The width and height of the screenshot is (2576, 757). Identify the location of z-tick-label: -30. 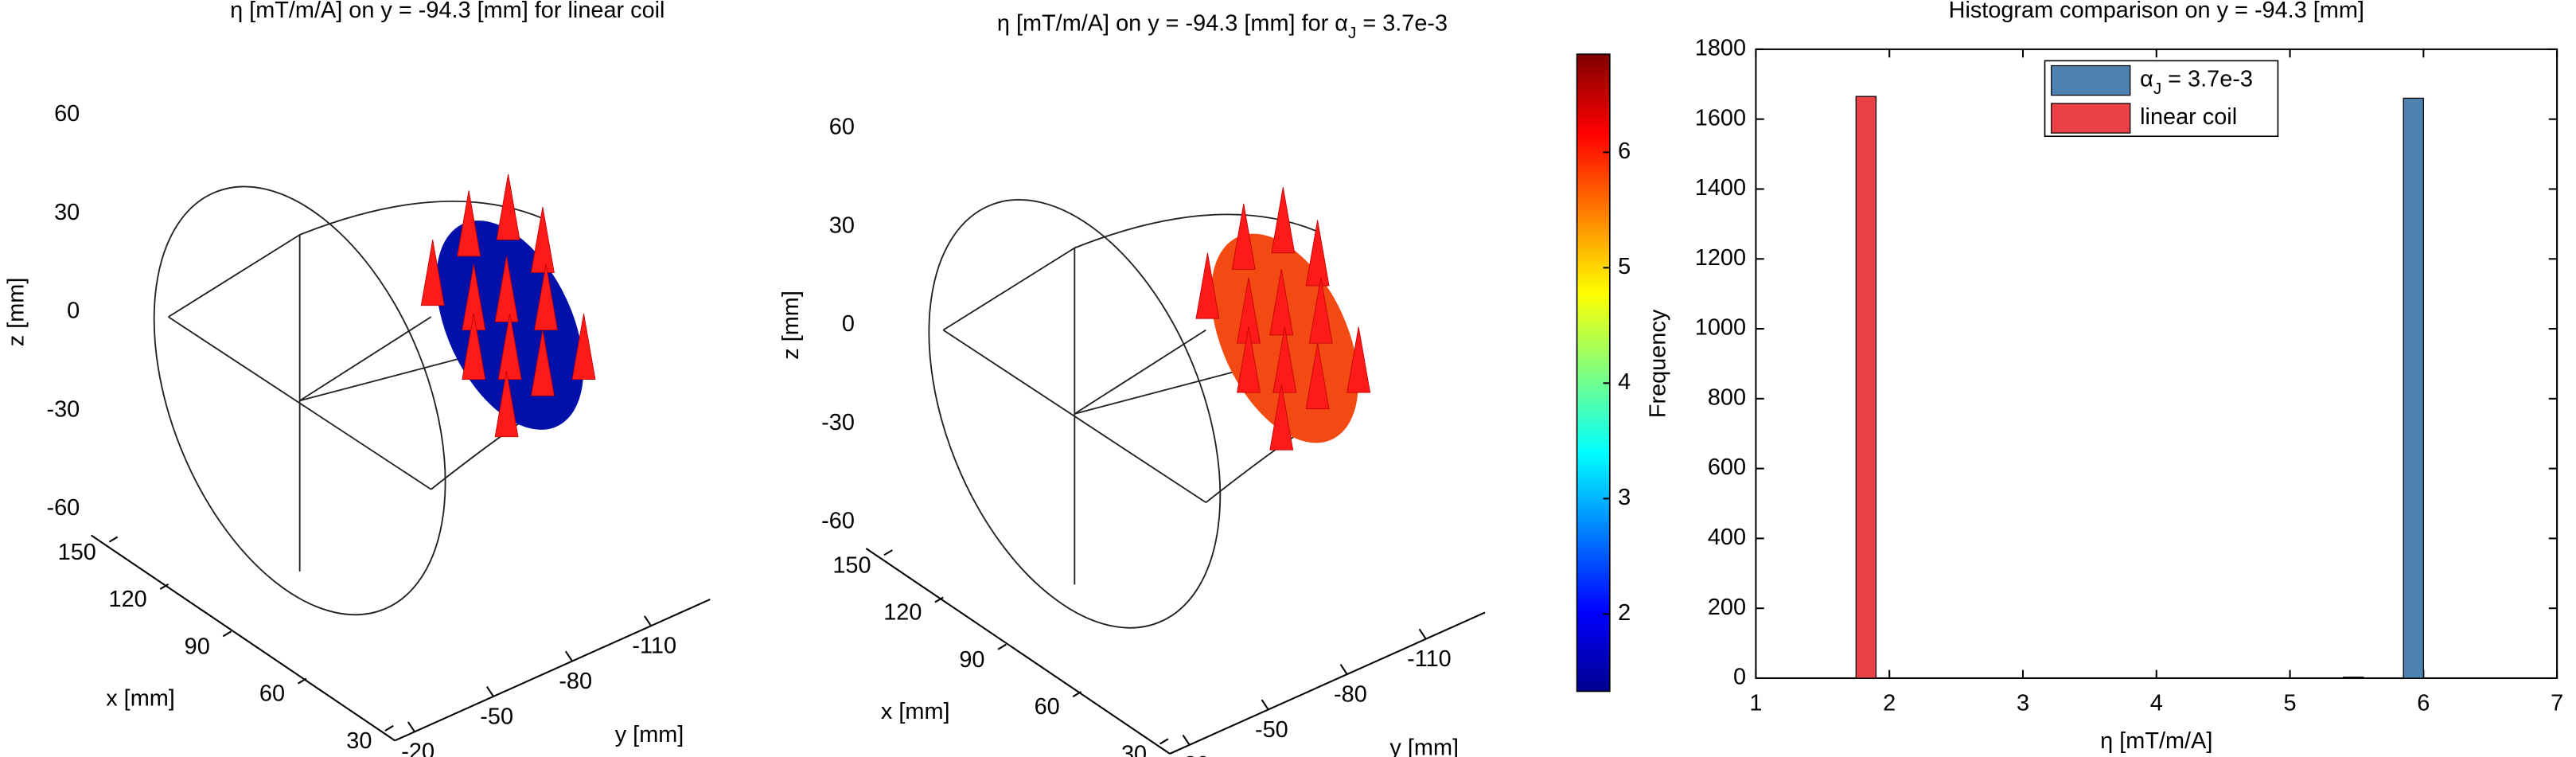
(838, 423).